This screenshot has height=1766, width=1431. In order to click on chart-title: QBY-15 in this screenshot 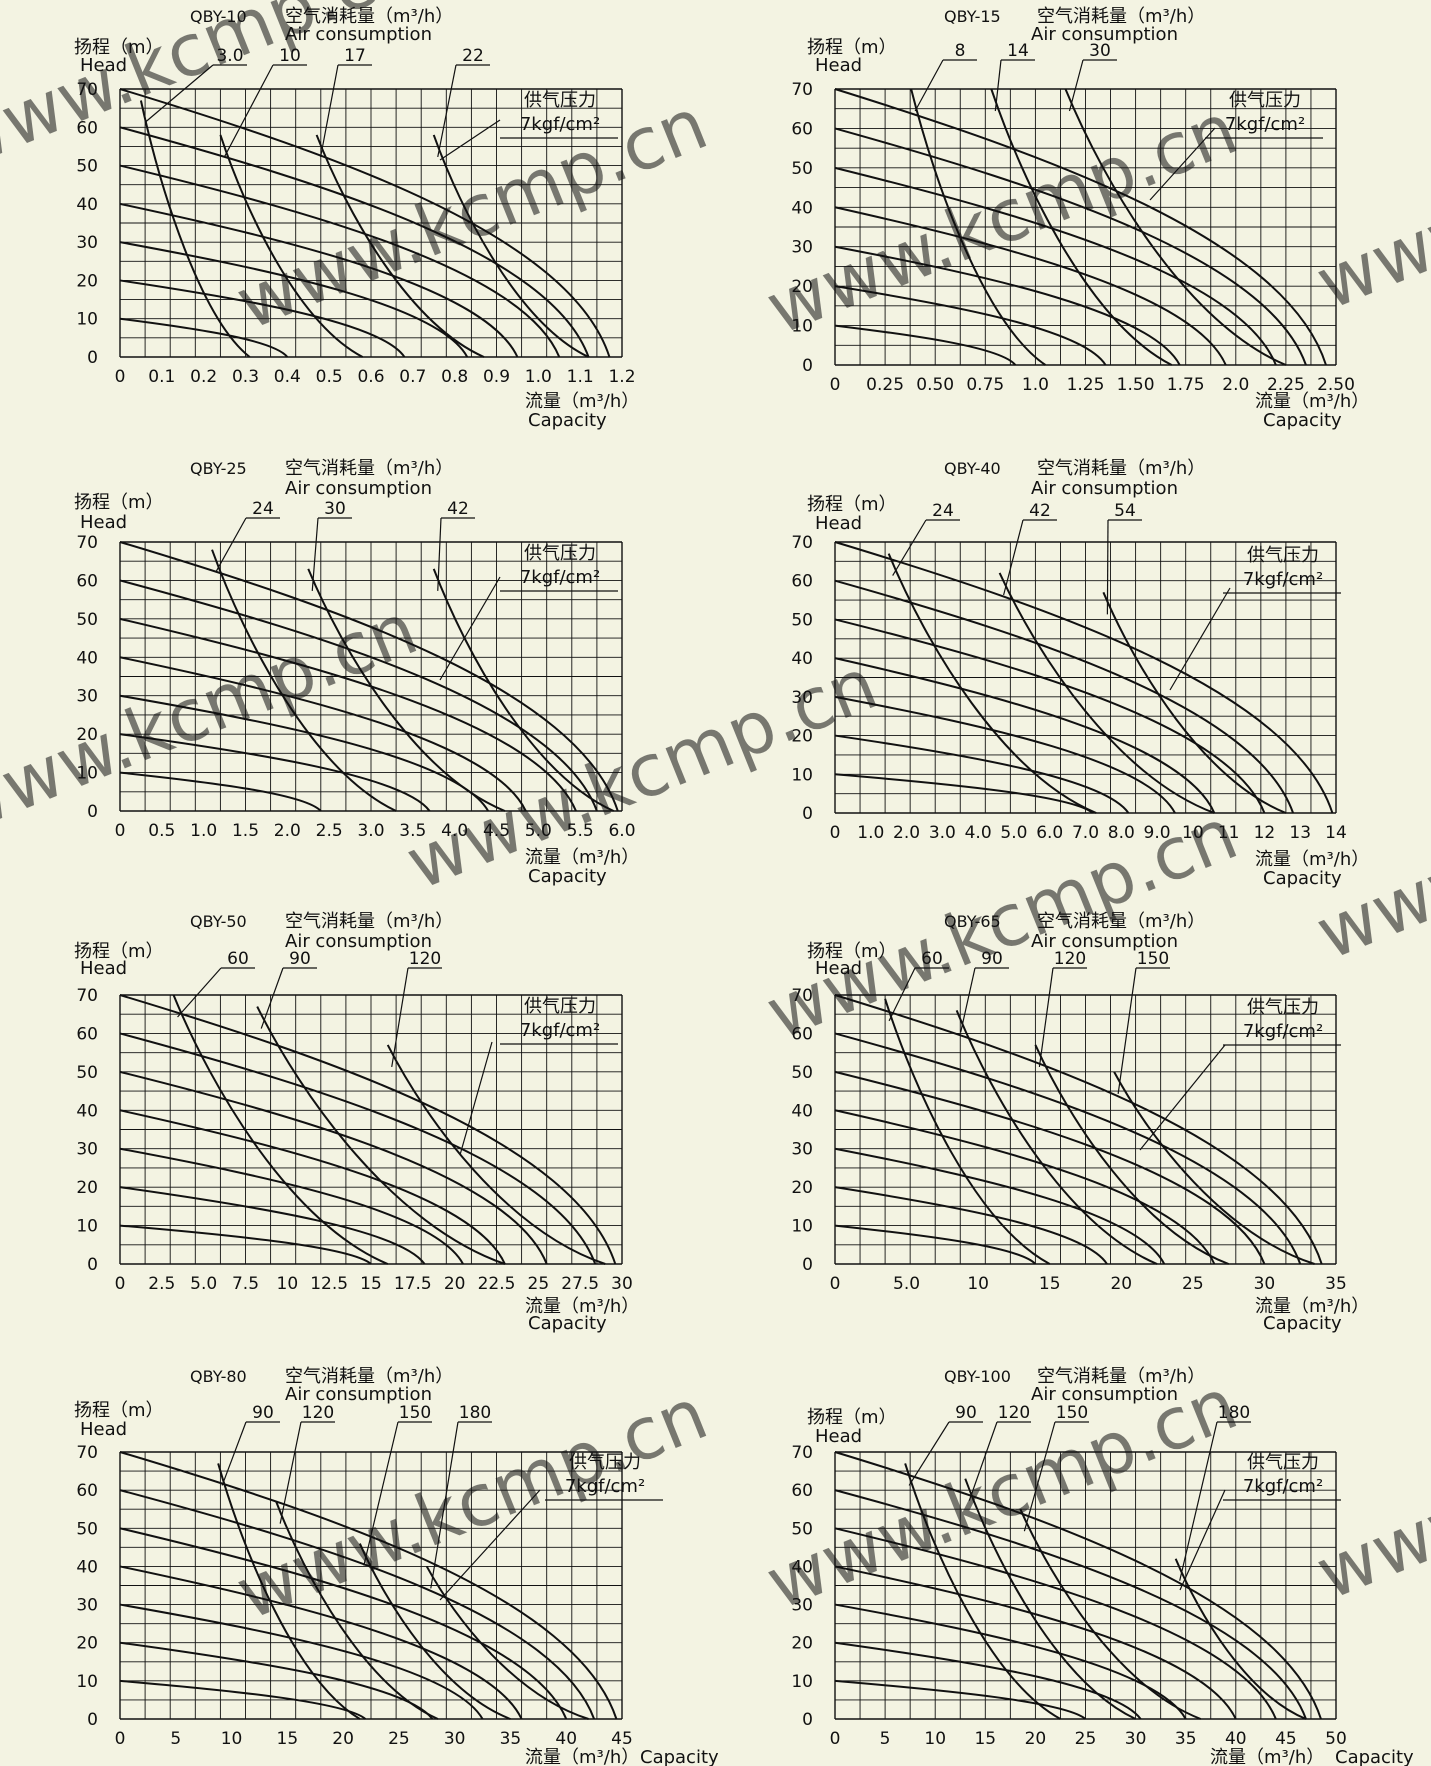, I will do `click(972, 16)`.